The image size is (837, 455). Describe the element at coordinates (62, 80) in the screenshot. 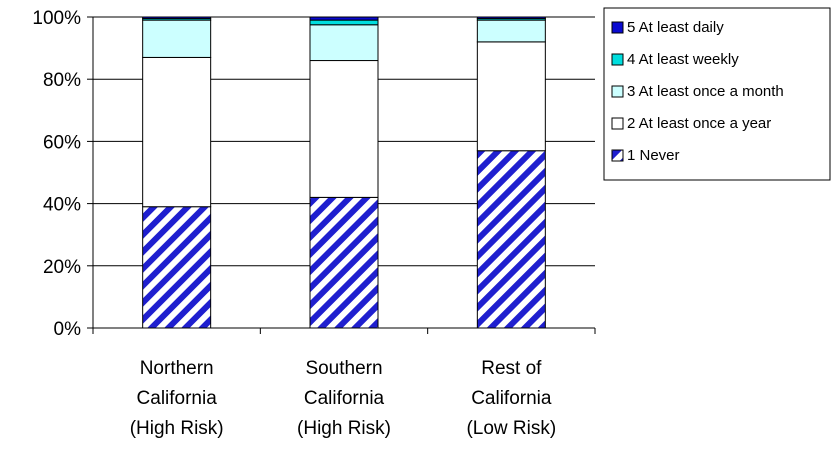

I see `y-tick-label: 80%` at that location.